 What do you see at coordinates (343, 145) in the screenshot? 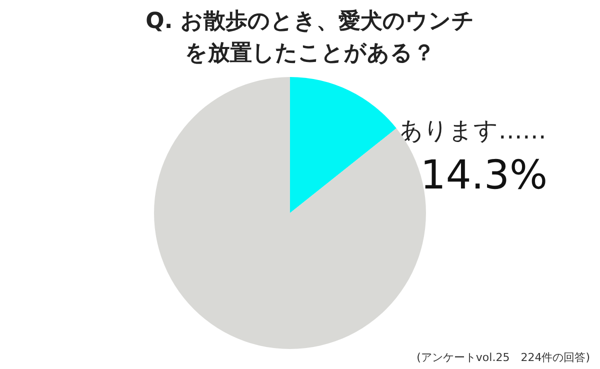
I see `pie-slice` at bounding box center [343, 145].